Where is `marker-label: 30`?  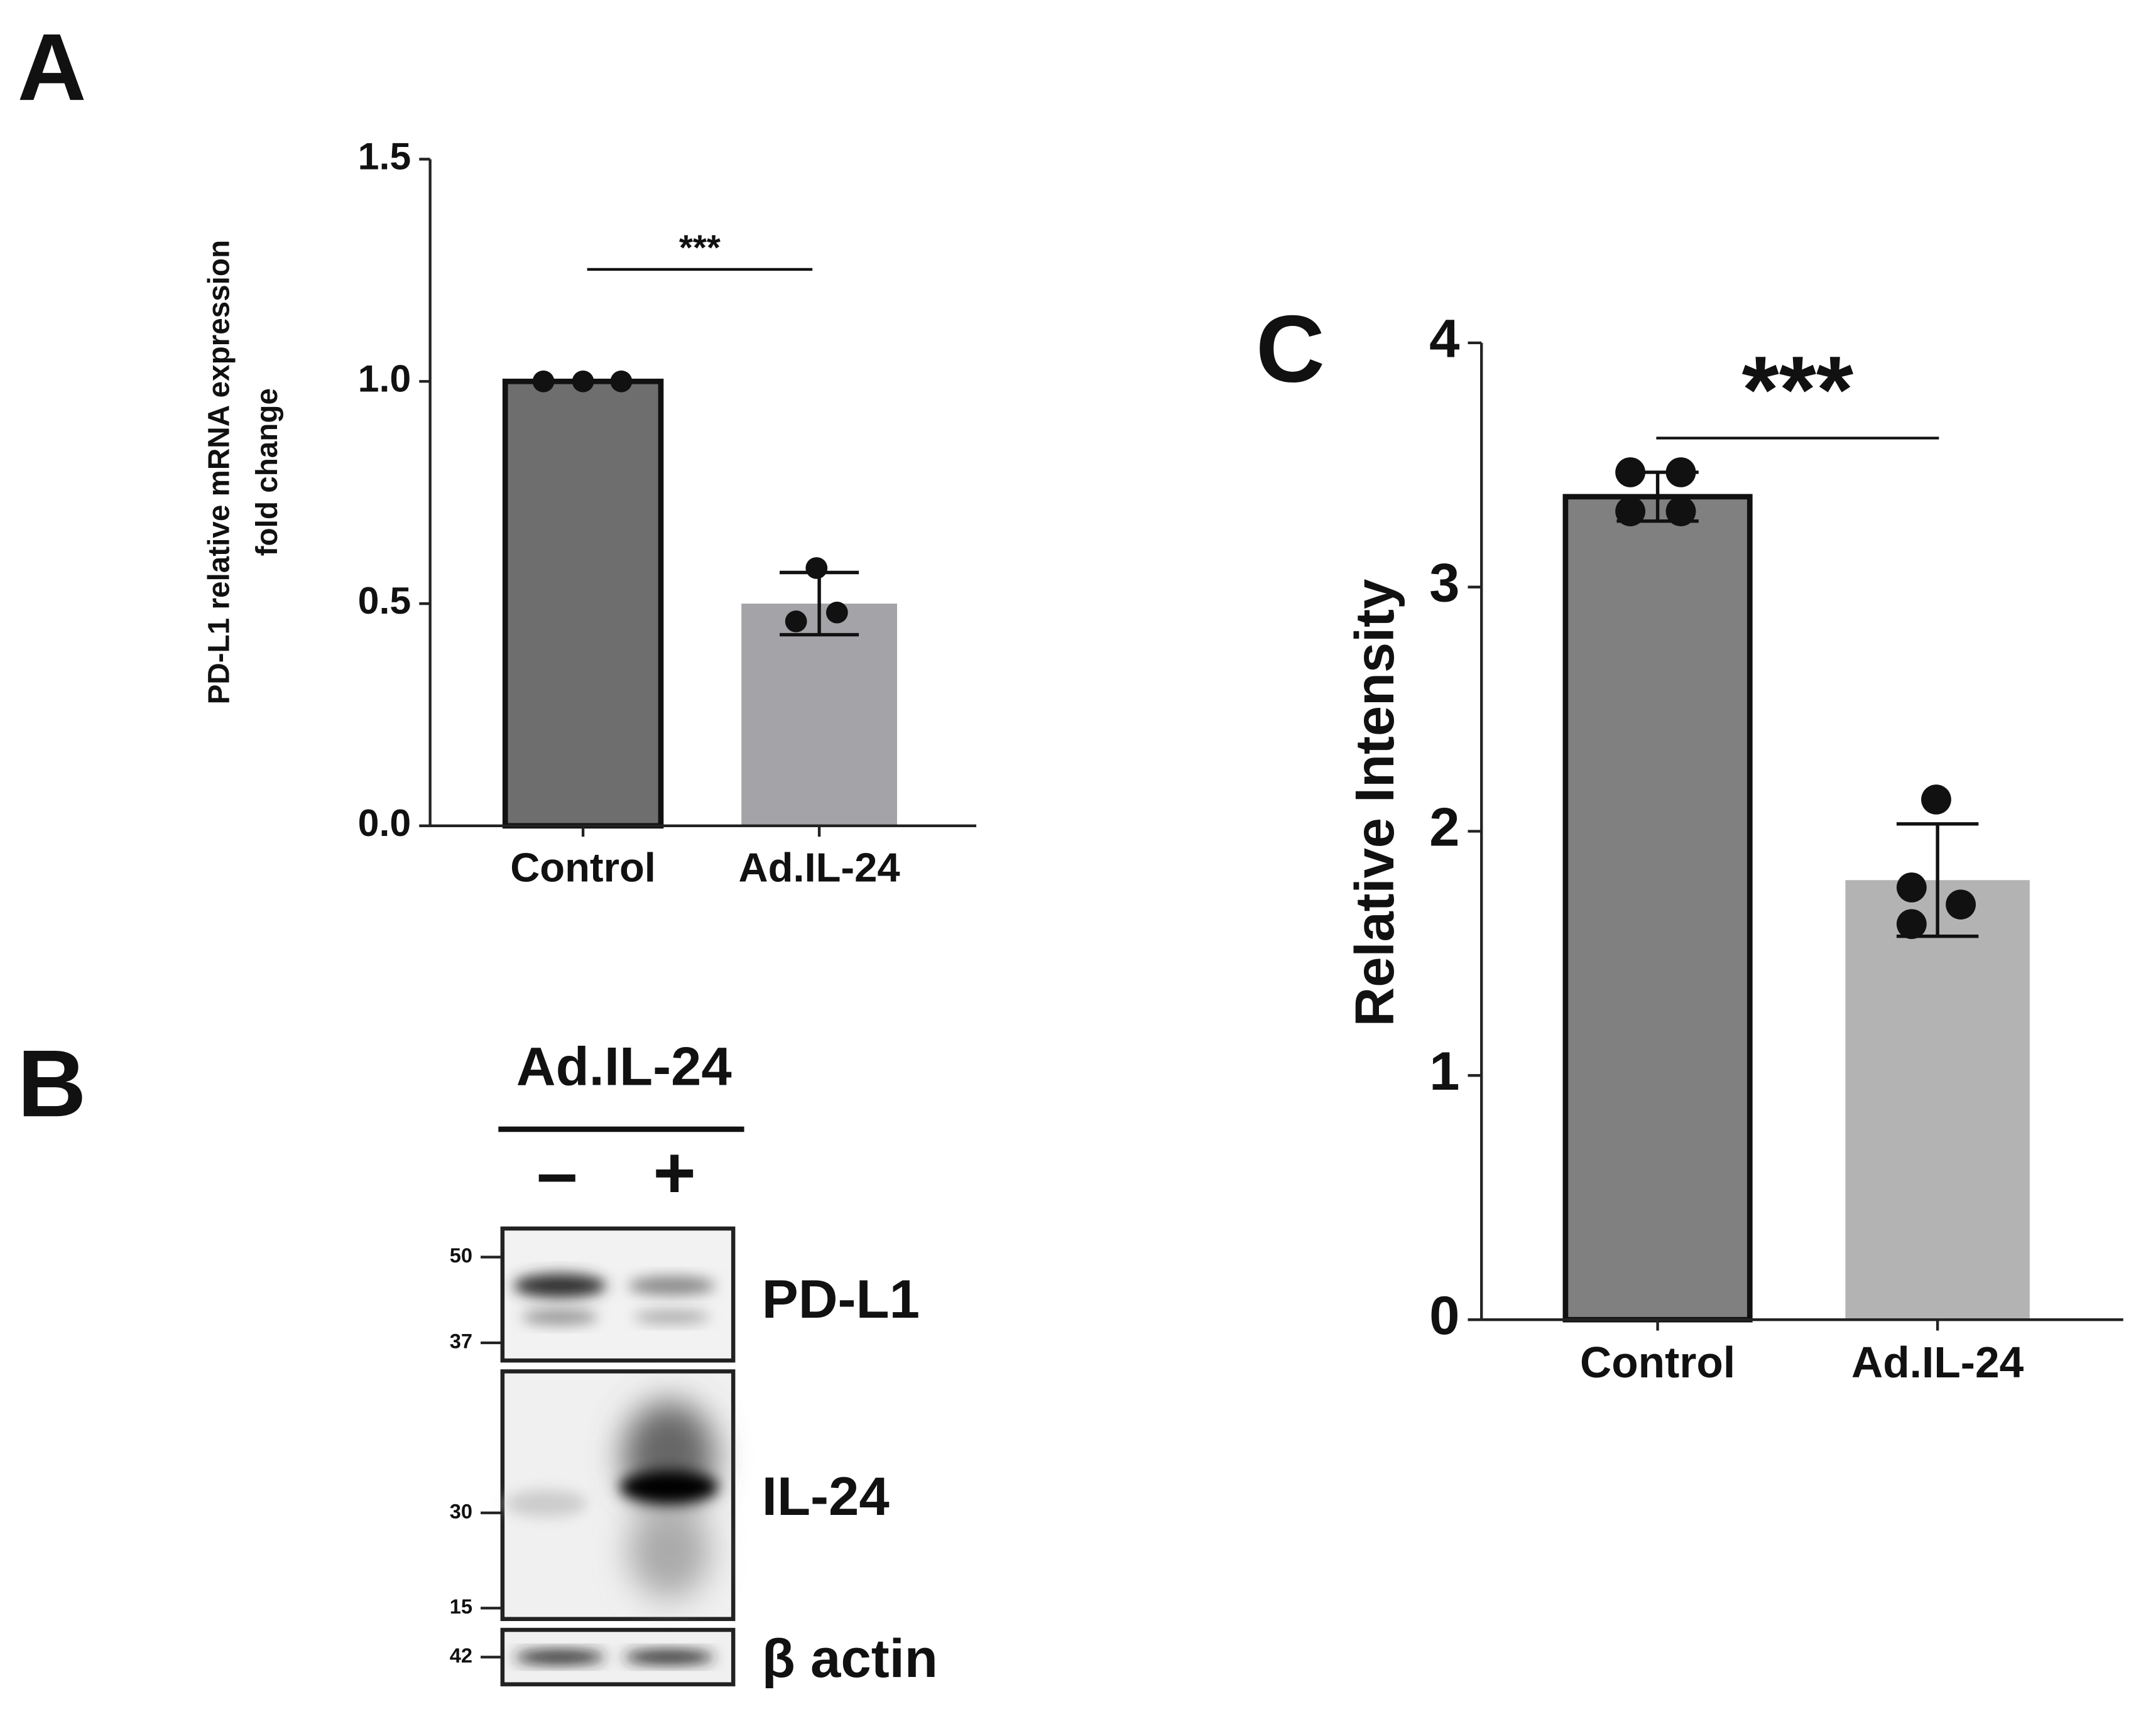
marker-label: 30 is located at coordinates (461, 1511).